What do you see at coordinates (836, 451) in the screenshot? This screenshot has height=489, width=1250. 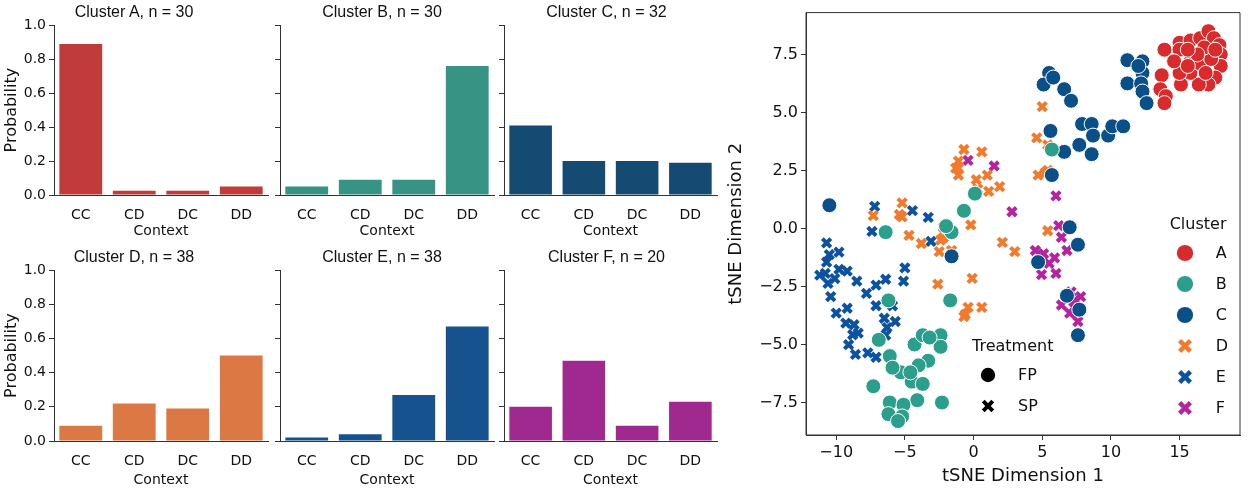 I see `x-tick-label: −10` at bounding box center [836, 451].